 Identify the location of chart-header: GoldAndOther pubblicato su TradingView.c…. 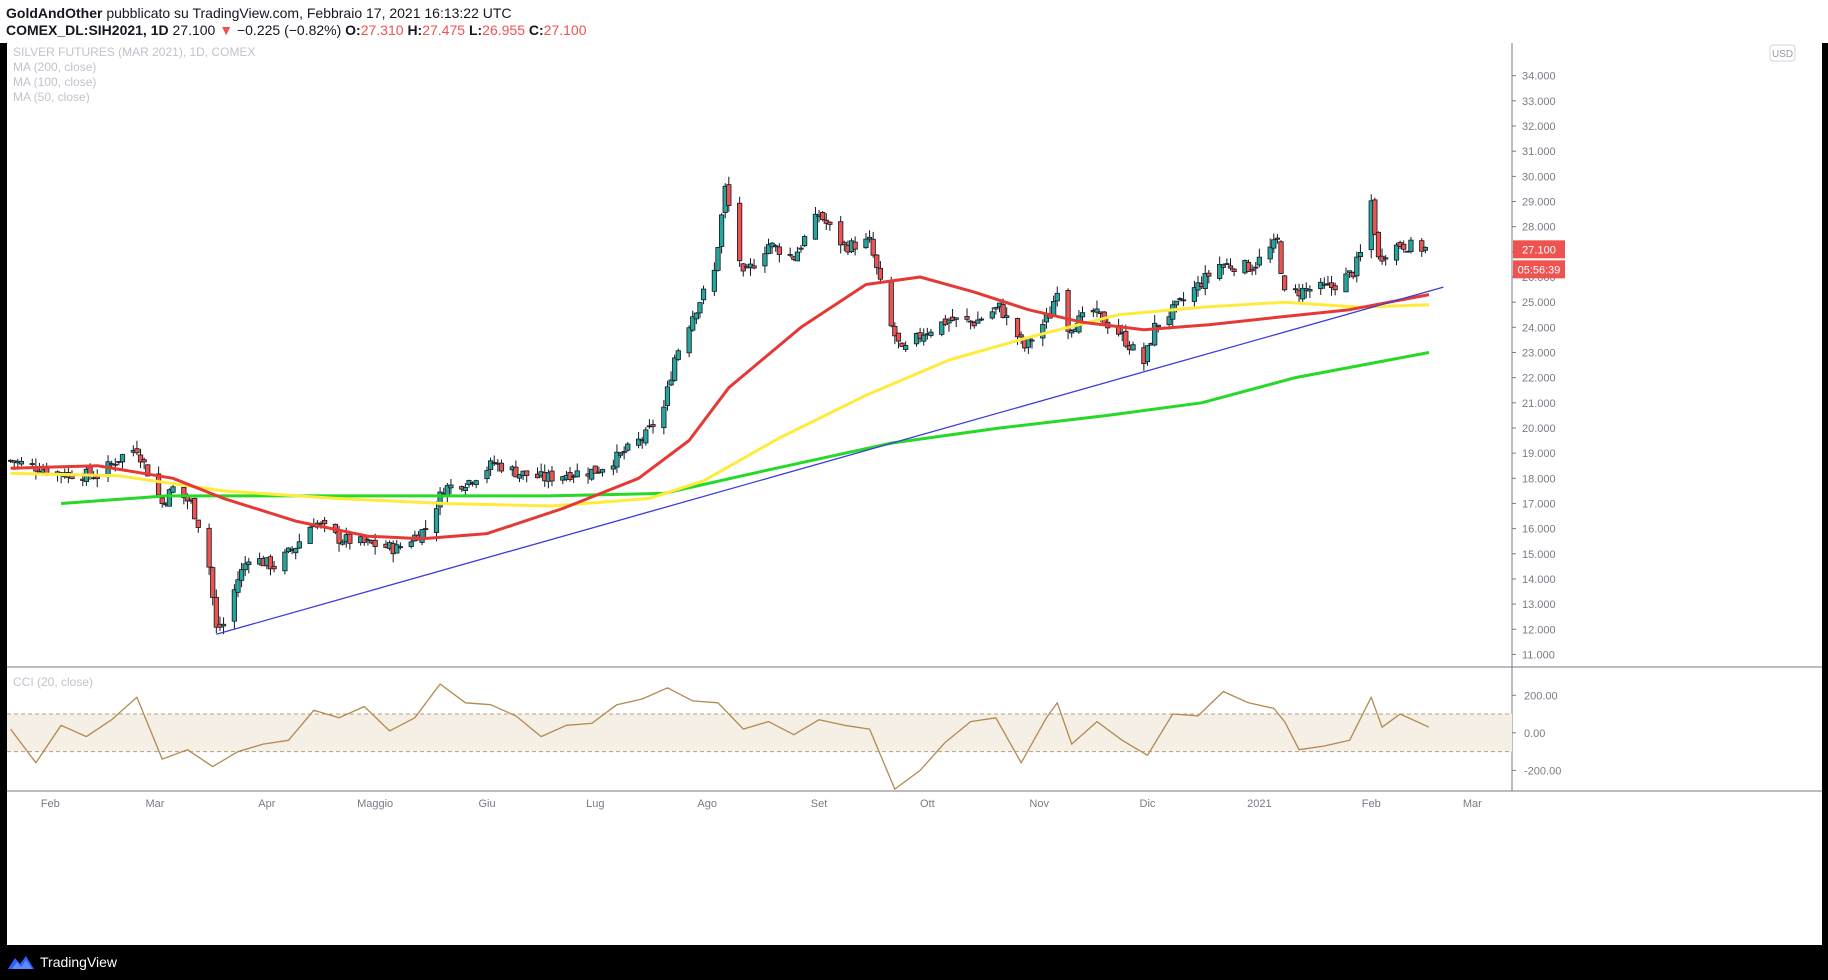
(914, 21).